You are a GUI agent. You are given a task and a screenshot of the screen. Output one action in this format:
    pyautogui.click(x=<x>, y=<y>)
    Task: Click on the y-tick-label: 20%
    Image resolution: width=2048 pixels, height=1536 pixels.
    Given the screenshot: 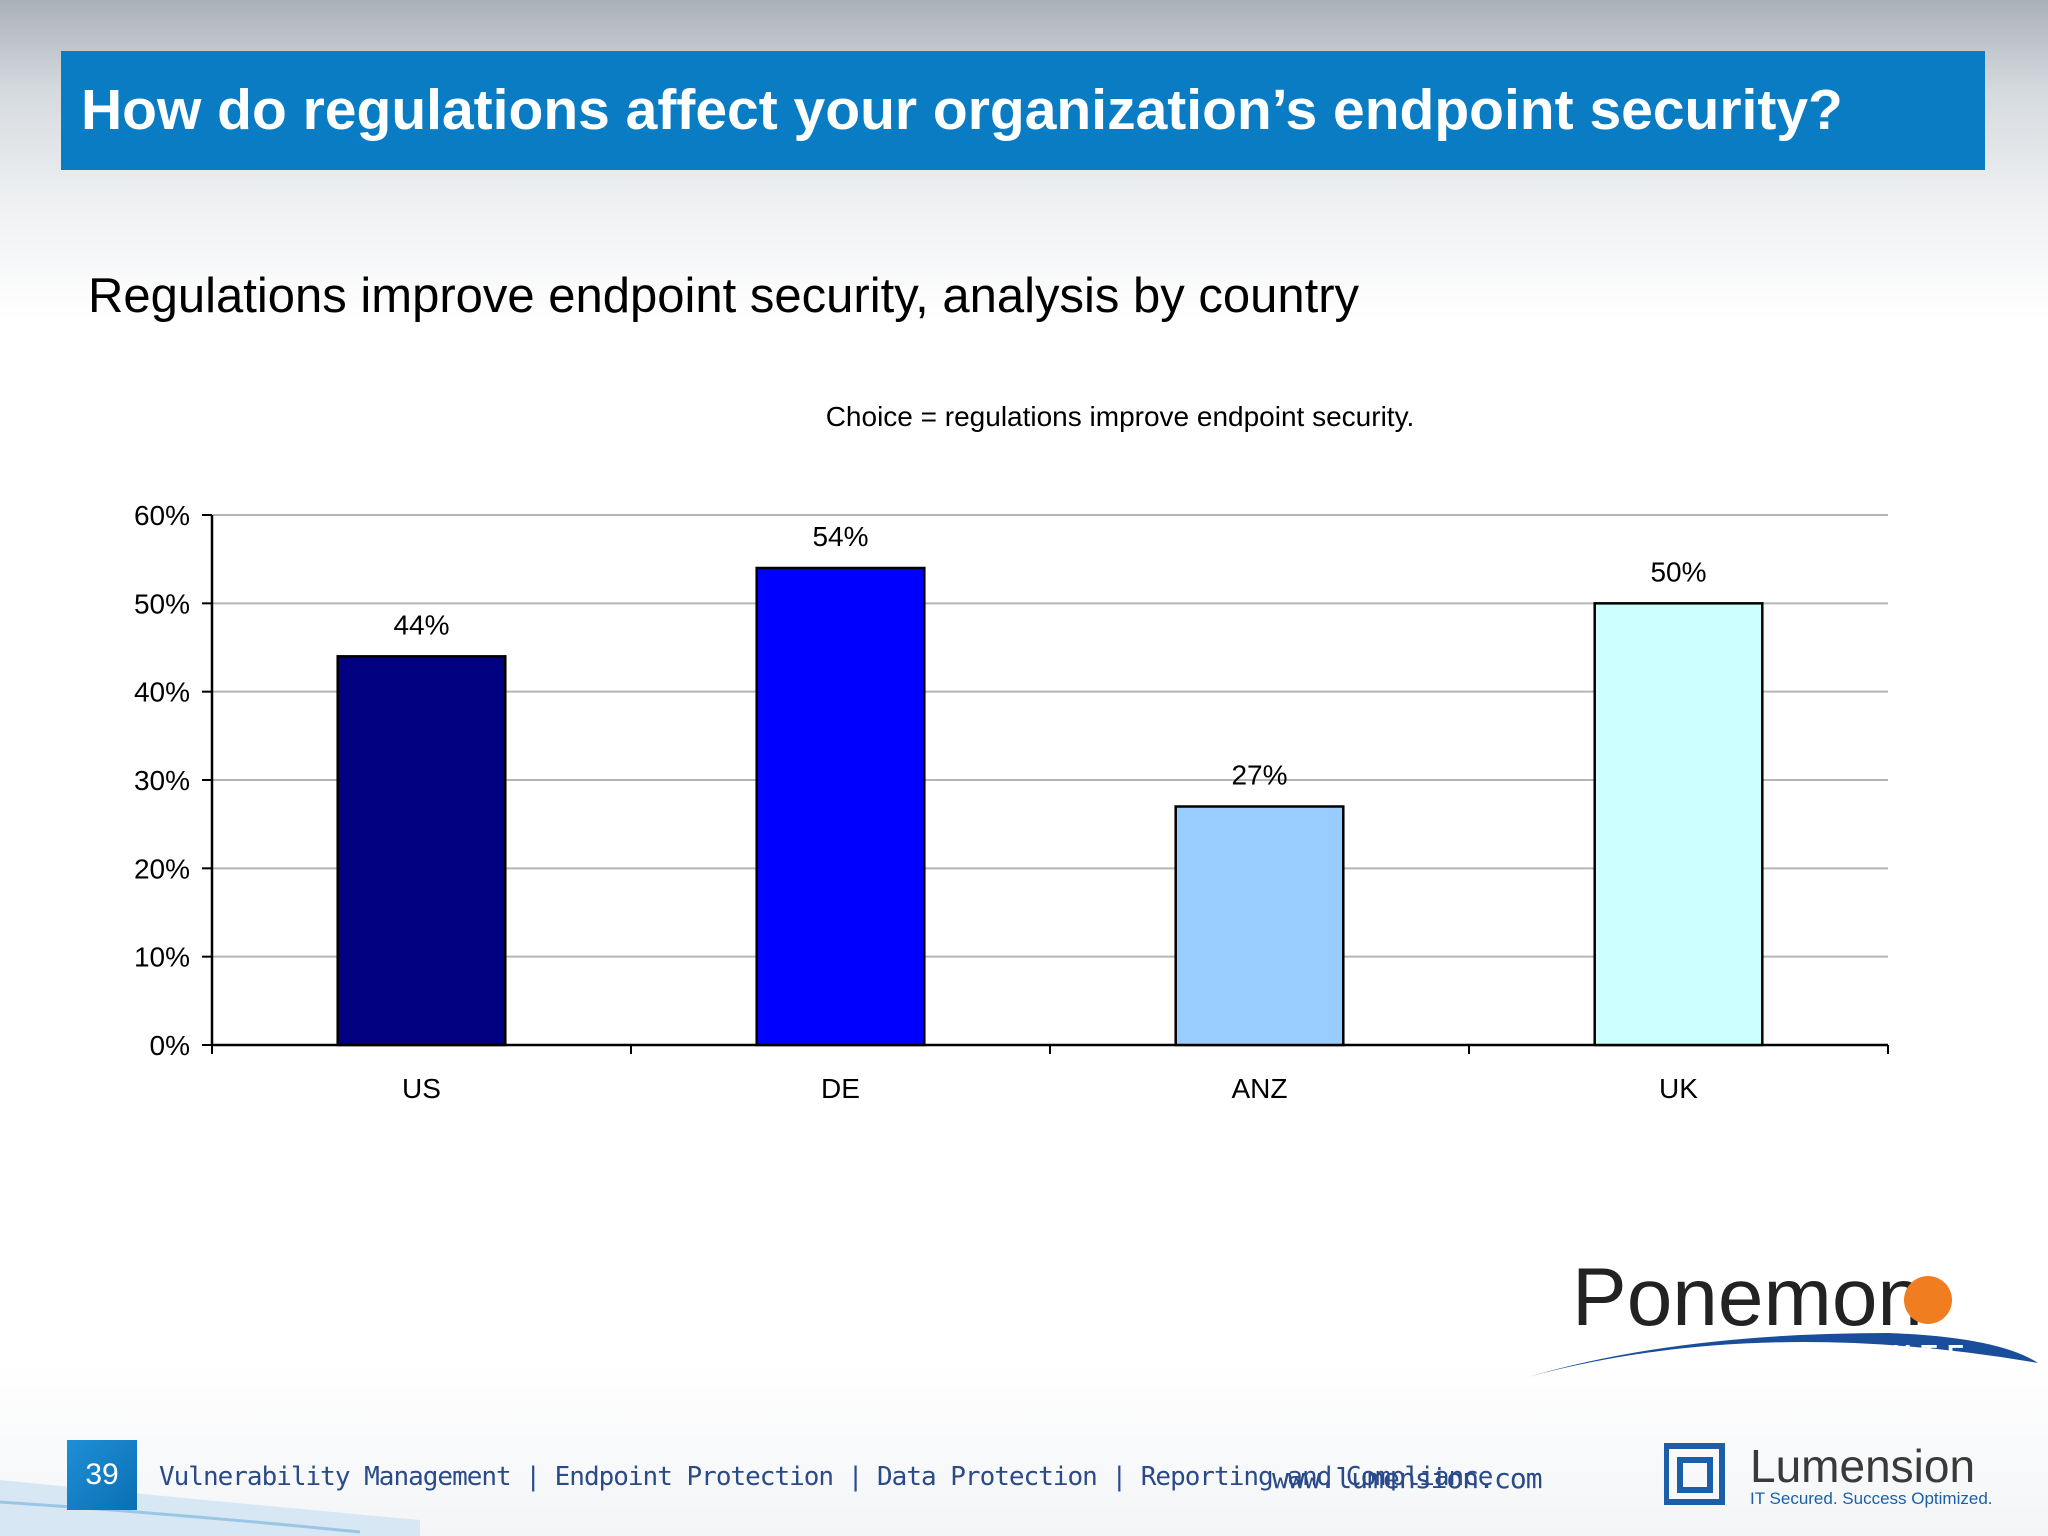 What is the action you would take?
    pyautogui.click(x=162, y=868)
    